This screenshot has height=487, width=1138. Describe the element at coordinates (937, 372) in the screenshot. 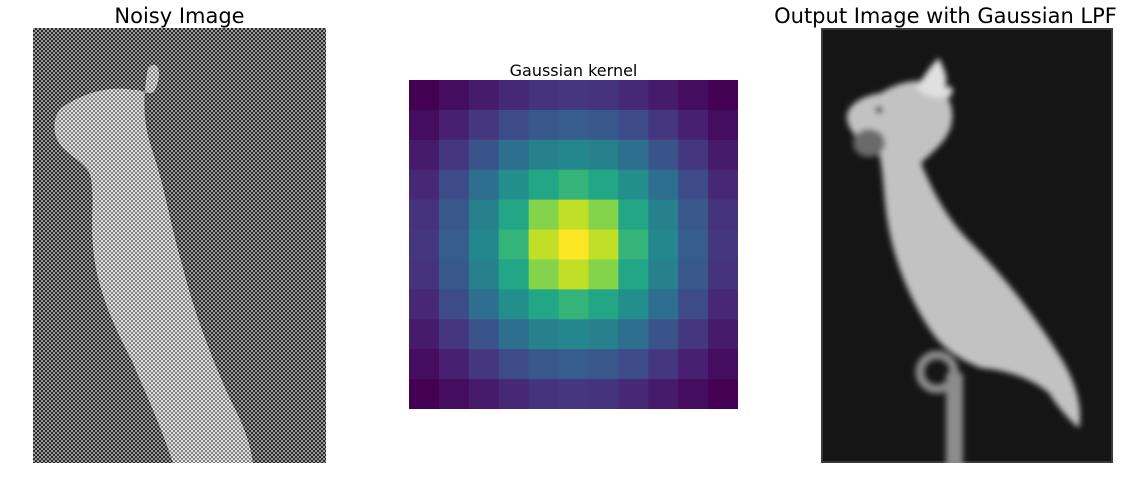

I see `bird-foot` at that location.